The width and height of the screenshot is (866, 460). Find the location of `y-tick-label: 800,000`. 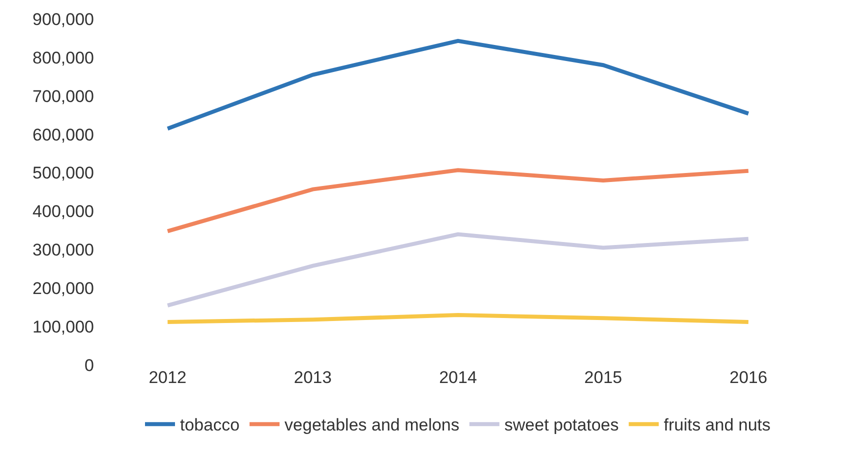

y-tick-label: 800,000 is located at coordinates (63, 58).